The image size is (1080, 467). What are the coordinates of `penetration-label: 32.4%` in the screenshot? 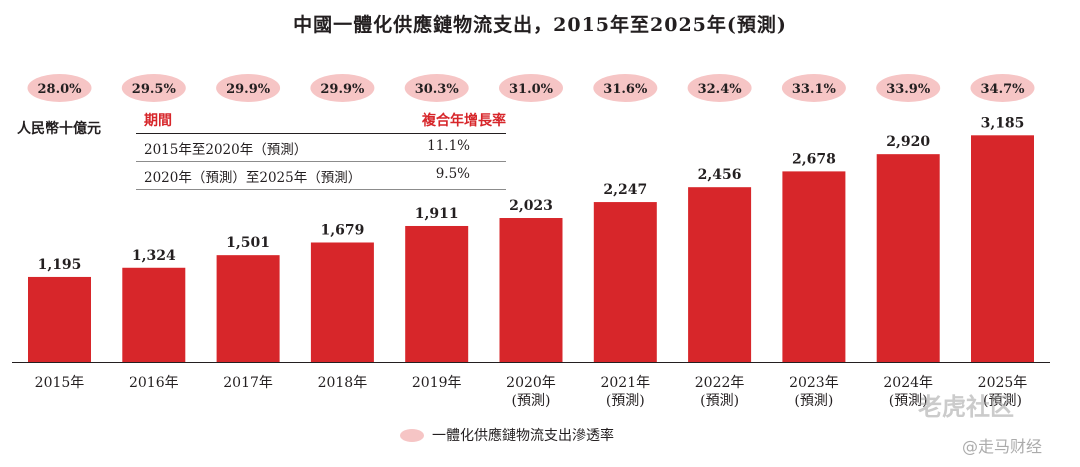 It's located at (720, 89).